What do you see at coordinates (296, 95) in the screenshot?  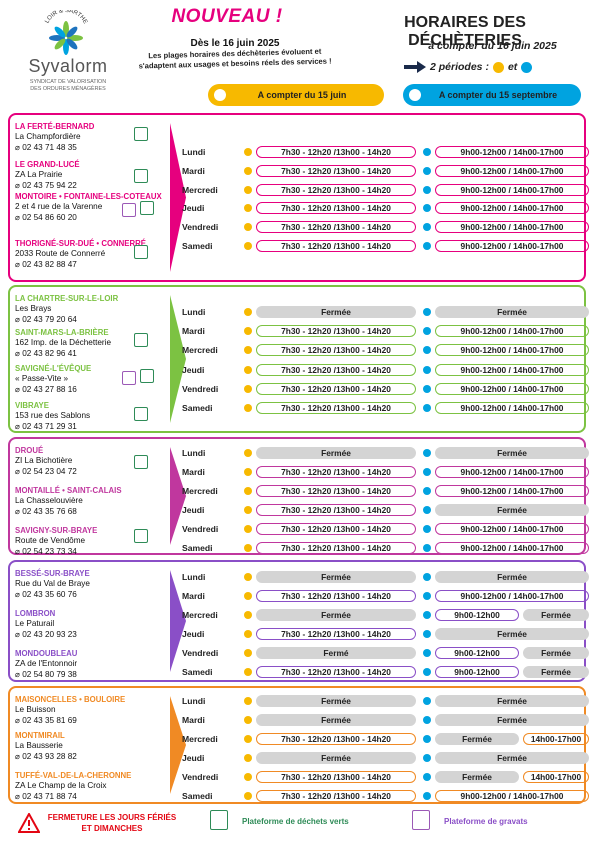 I see `summer-column-header: A compter du 15 juin` at bounding box center [296, 95].